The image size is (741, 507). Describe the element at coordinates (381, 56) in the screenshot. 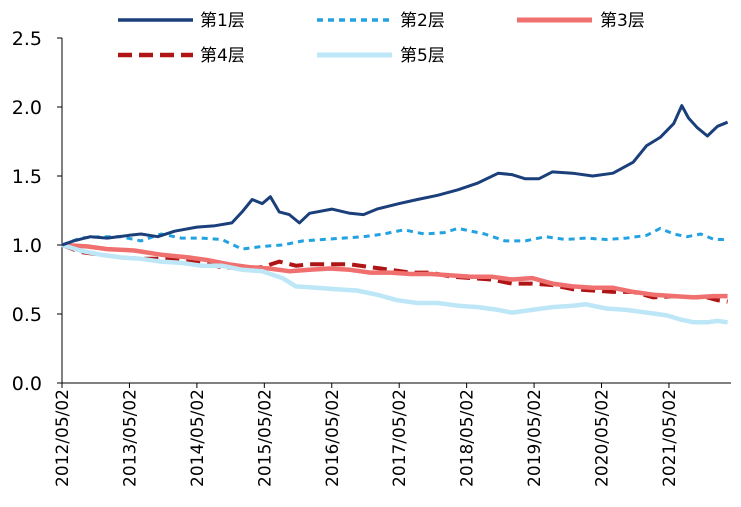

I see `legend-item-5: 第5层` at that location.